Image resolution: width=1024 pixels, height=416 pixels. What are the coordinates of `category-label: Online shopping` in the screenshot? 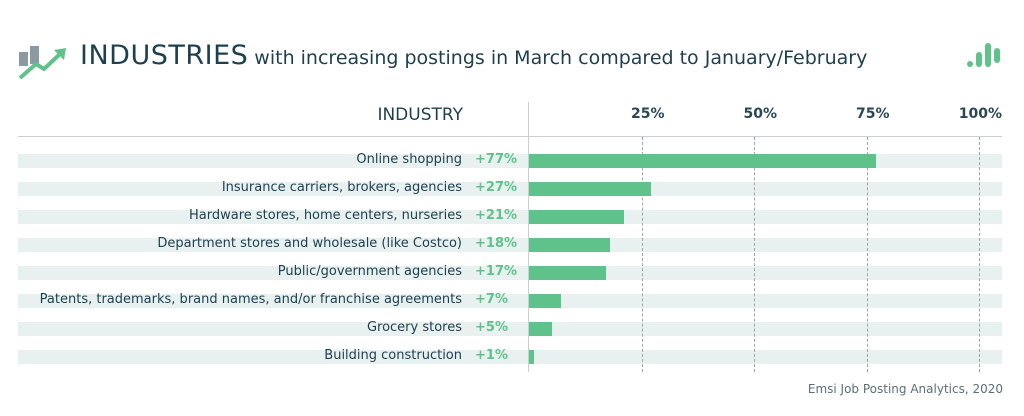 It's located at (409, 159).